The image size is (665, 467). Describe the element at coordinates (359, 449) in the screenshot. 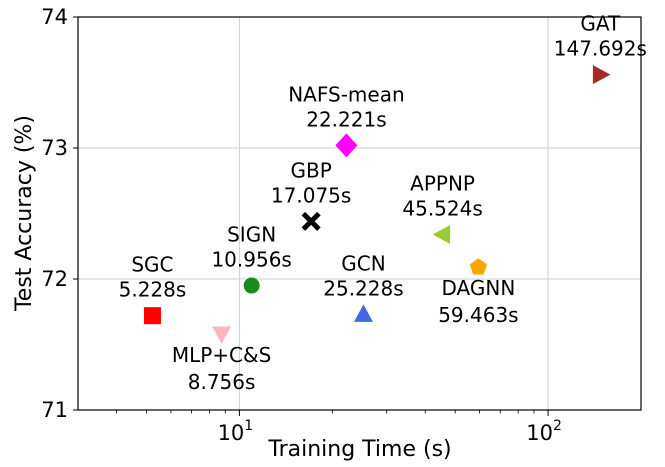

I see `x-axis-label: Training Time (s)` at that location.